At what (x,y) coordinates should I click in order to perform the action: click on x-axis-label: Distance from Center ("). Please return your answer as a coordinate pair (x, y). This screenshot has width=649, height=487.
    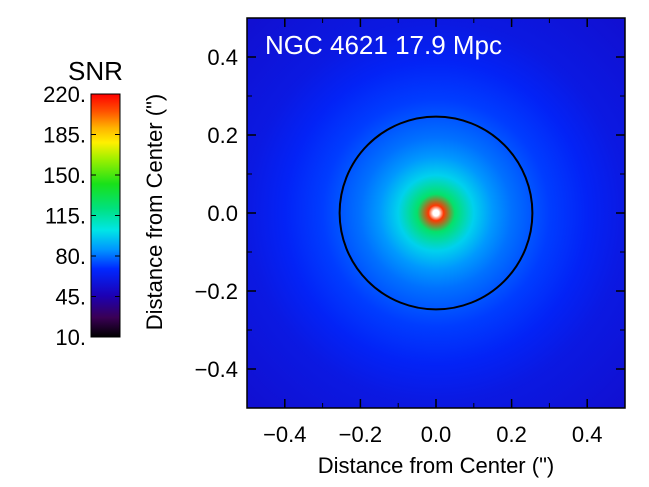
    Looking at the image, I should click on (436, 465).